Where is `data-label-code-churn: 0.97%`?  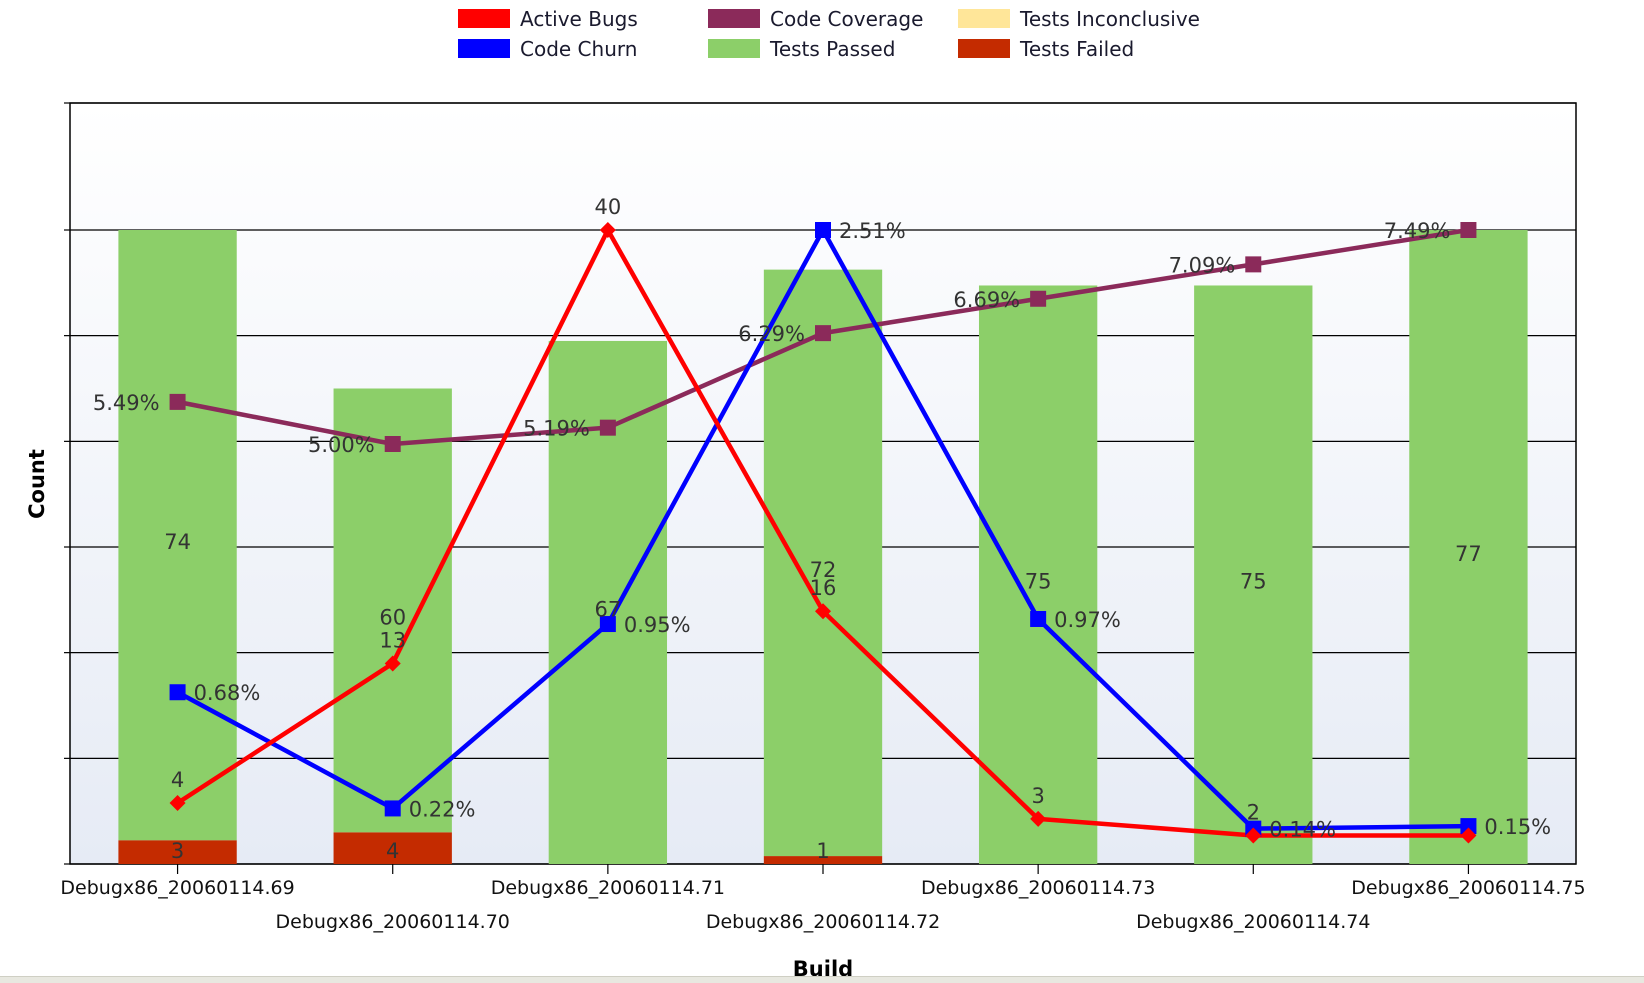
data-label-code-churn: 0.97% is located at coordinates (1087, 620).